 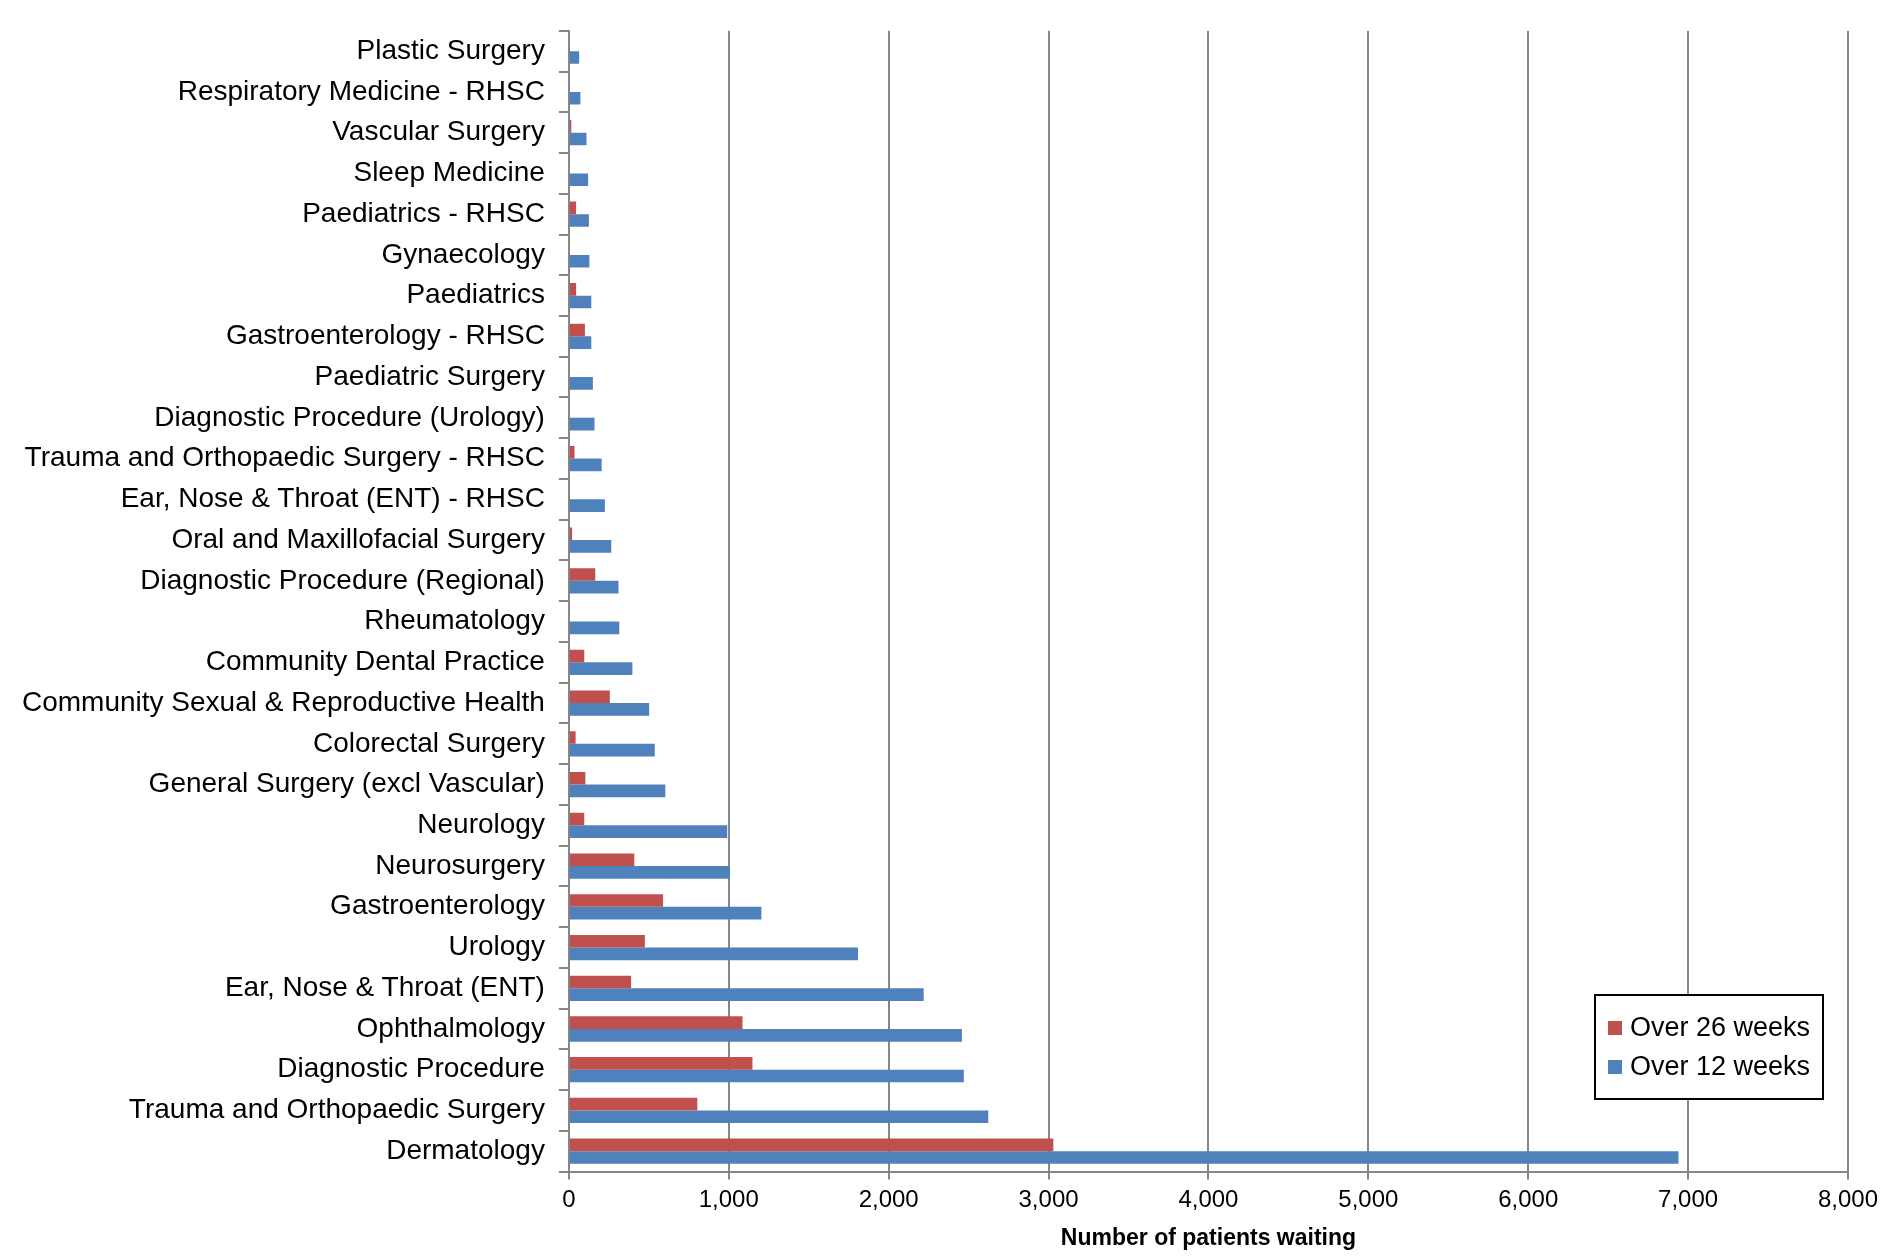 I want to click on y-tick-label: Dermatology, so click(x=465, y=1149).